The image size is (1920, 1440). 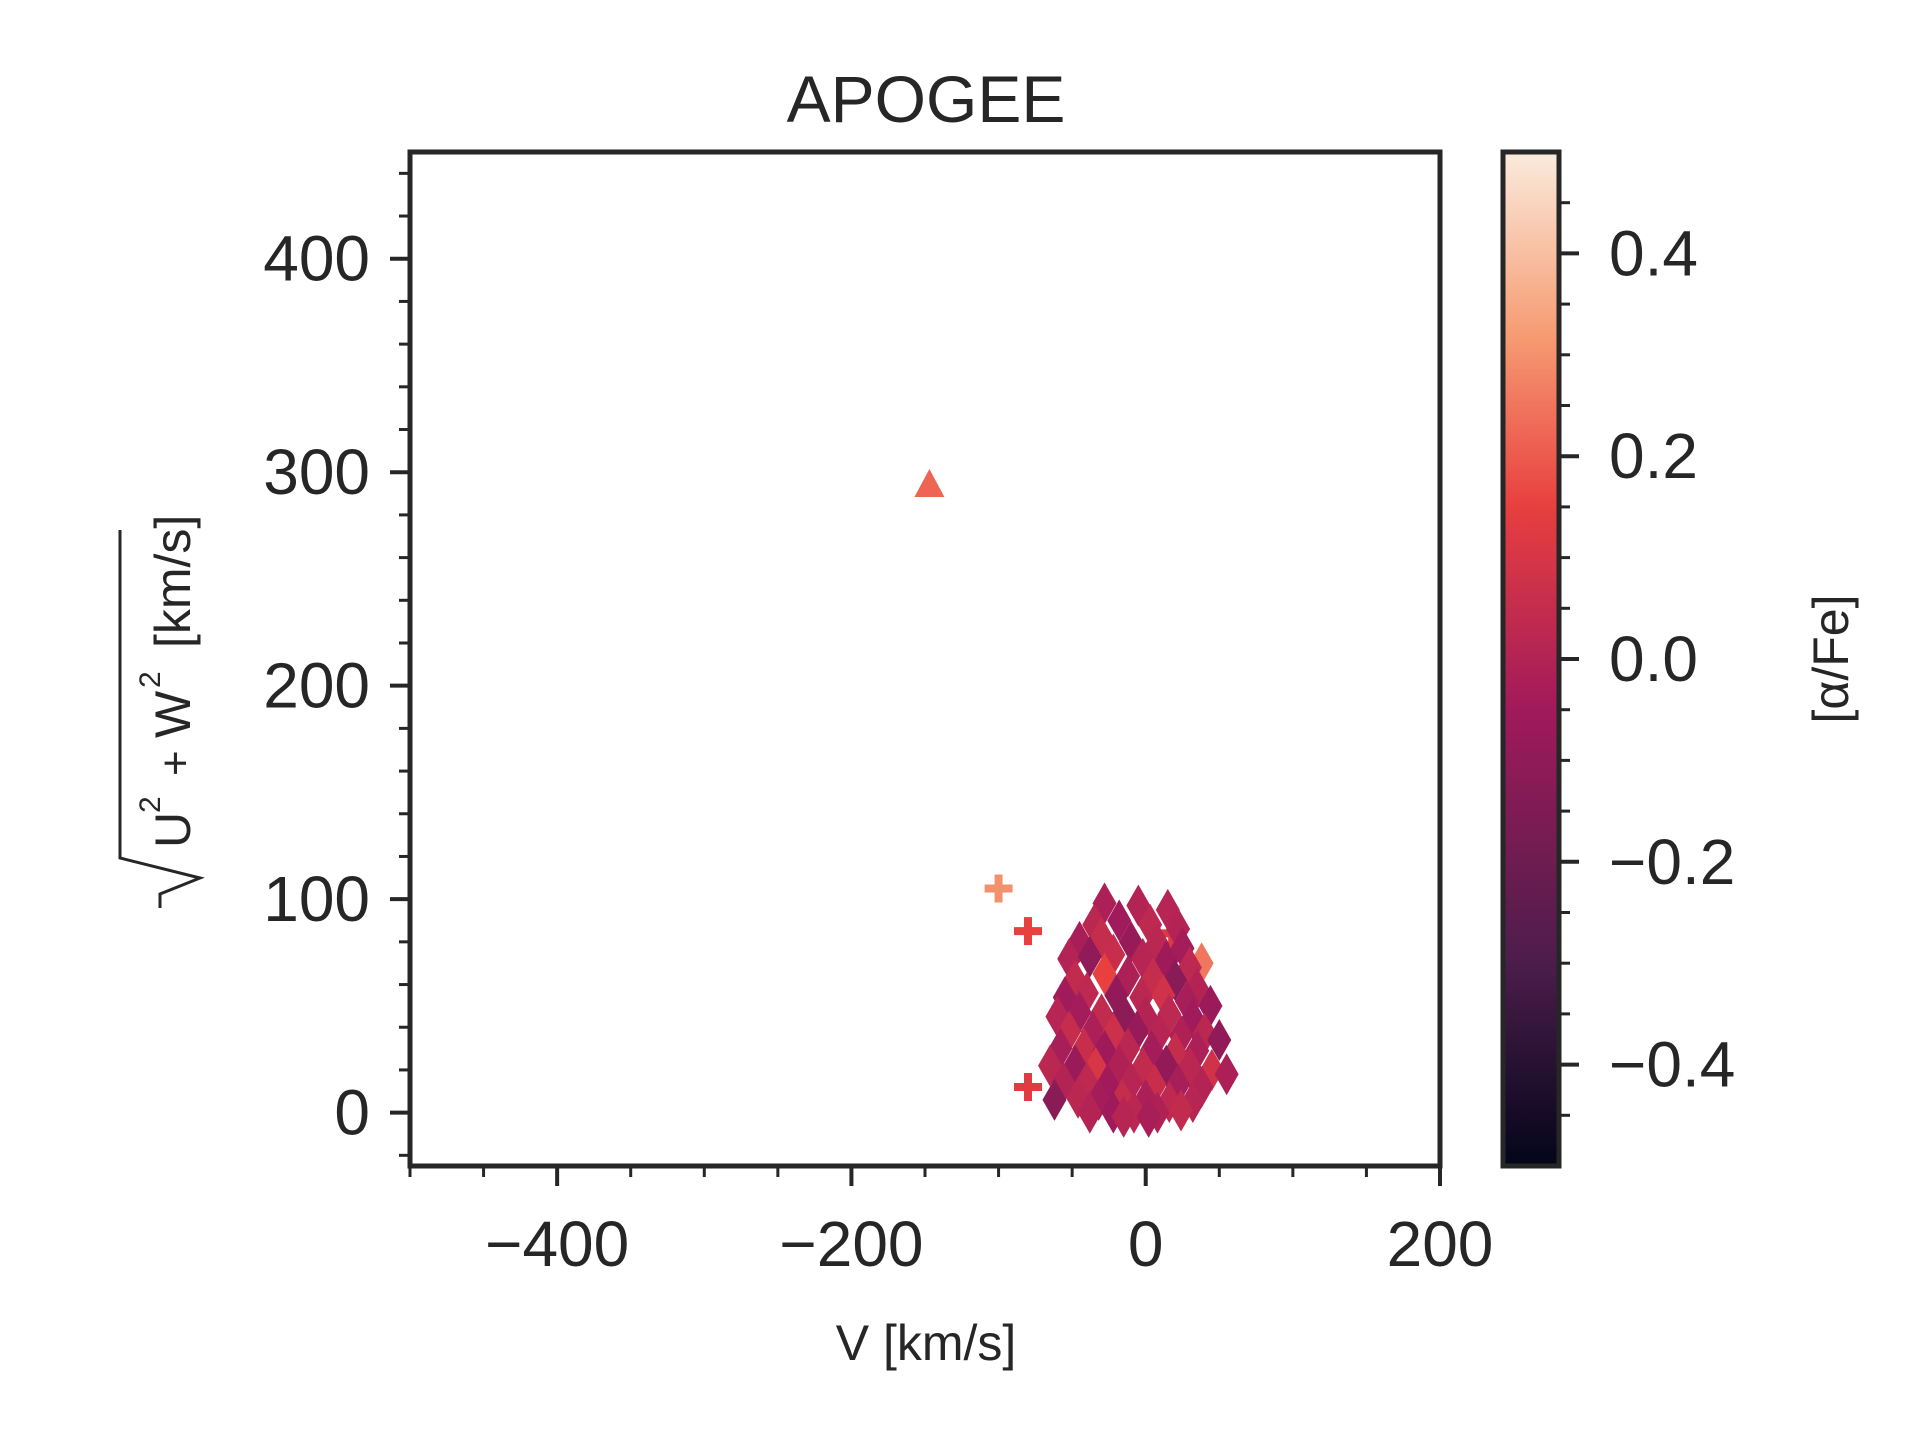 I want to click on x-axis: −400 −200 0 200, so click(x=951, y=1223).